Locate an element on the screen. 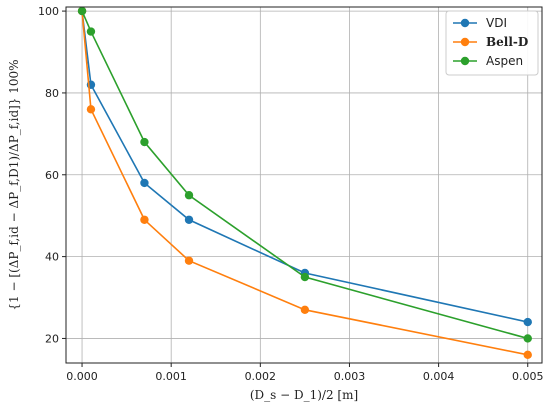 The height and width of the screenshot is (407, 550). x-tick-label: 0.004 is located at coordinates (439, 376).